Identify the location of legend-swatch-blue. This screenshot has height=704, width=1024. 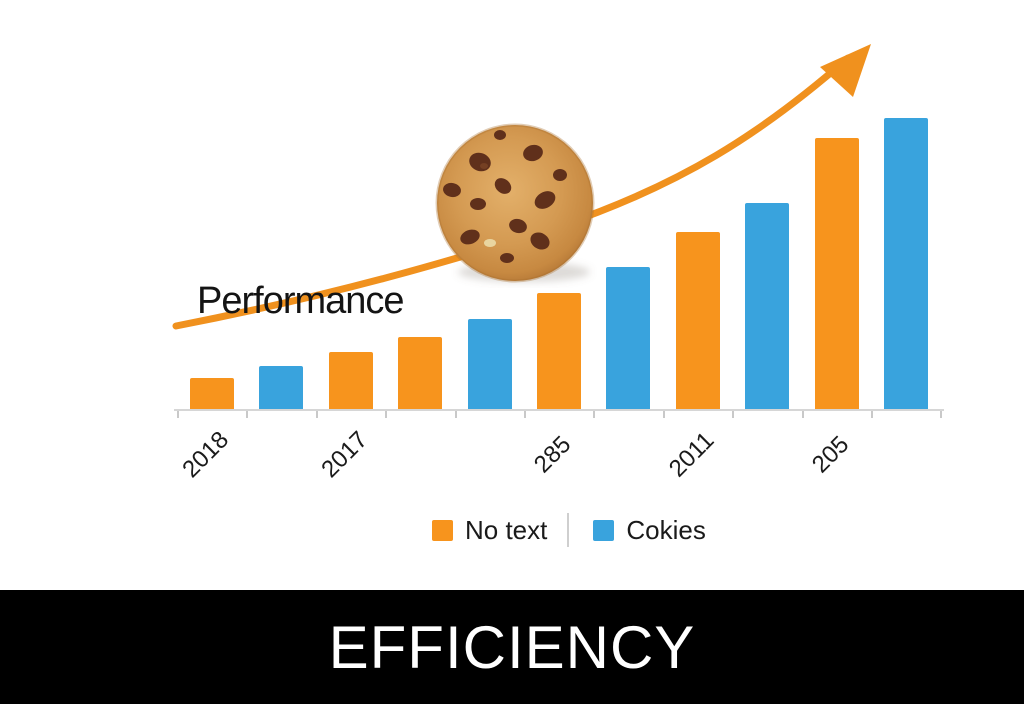
(604, 530).